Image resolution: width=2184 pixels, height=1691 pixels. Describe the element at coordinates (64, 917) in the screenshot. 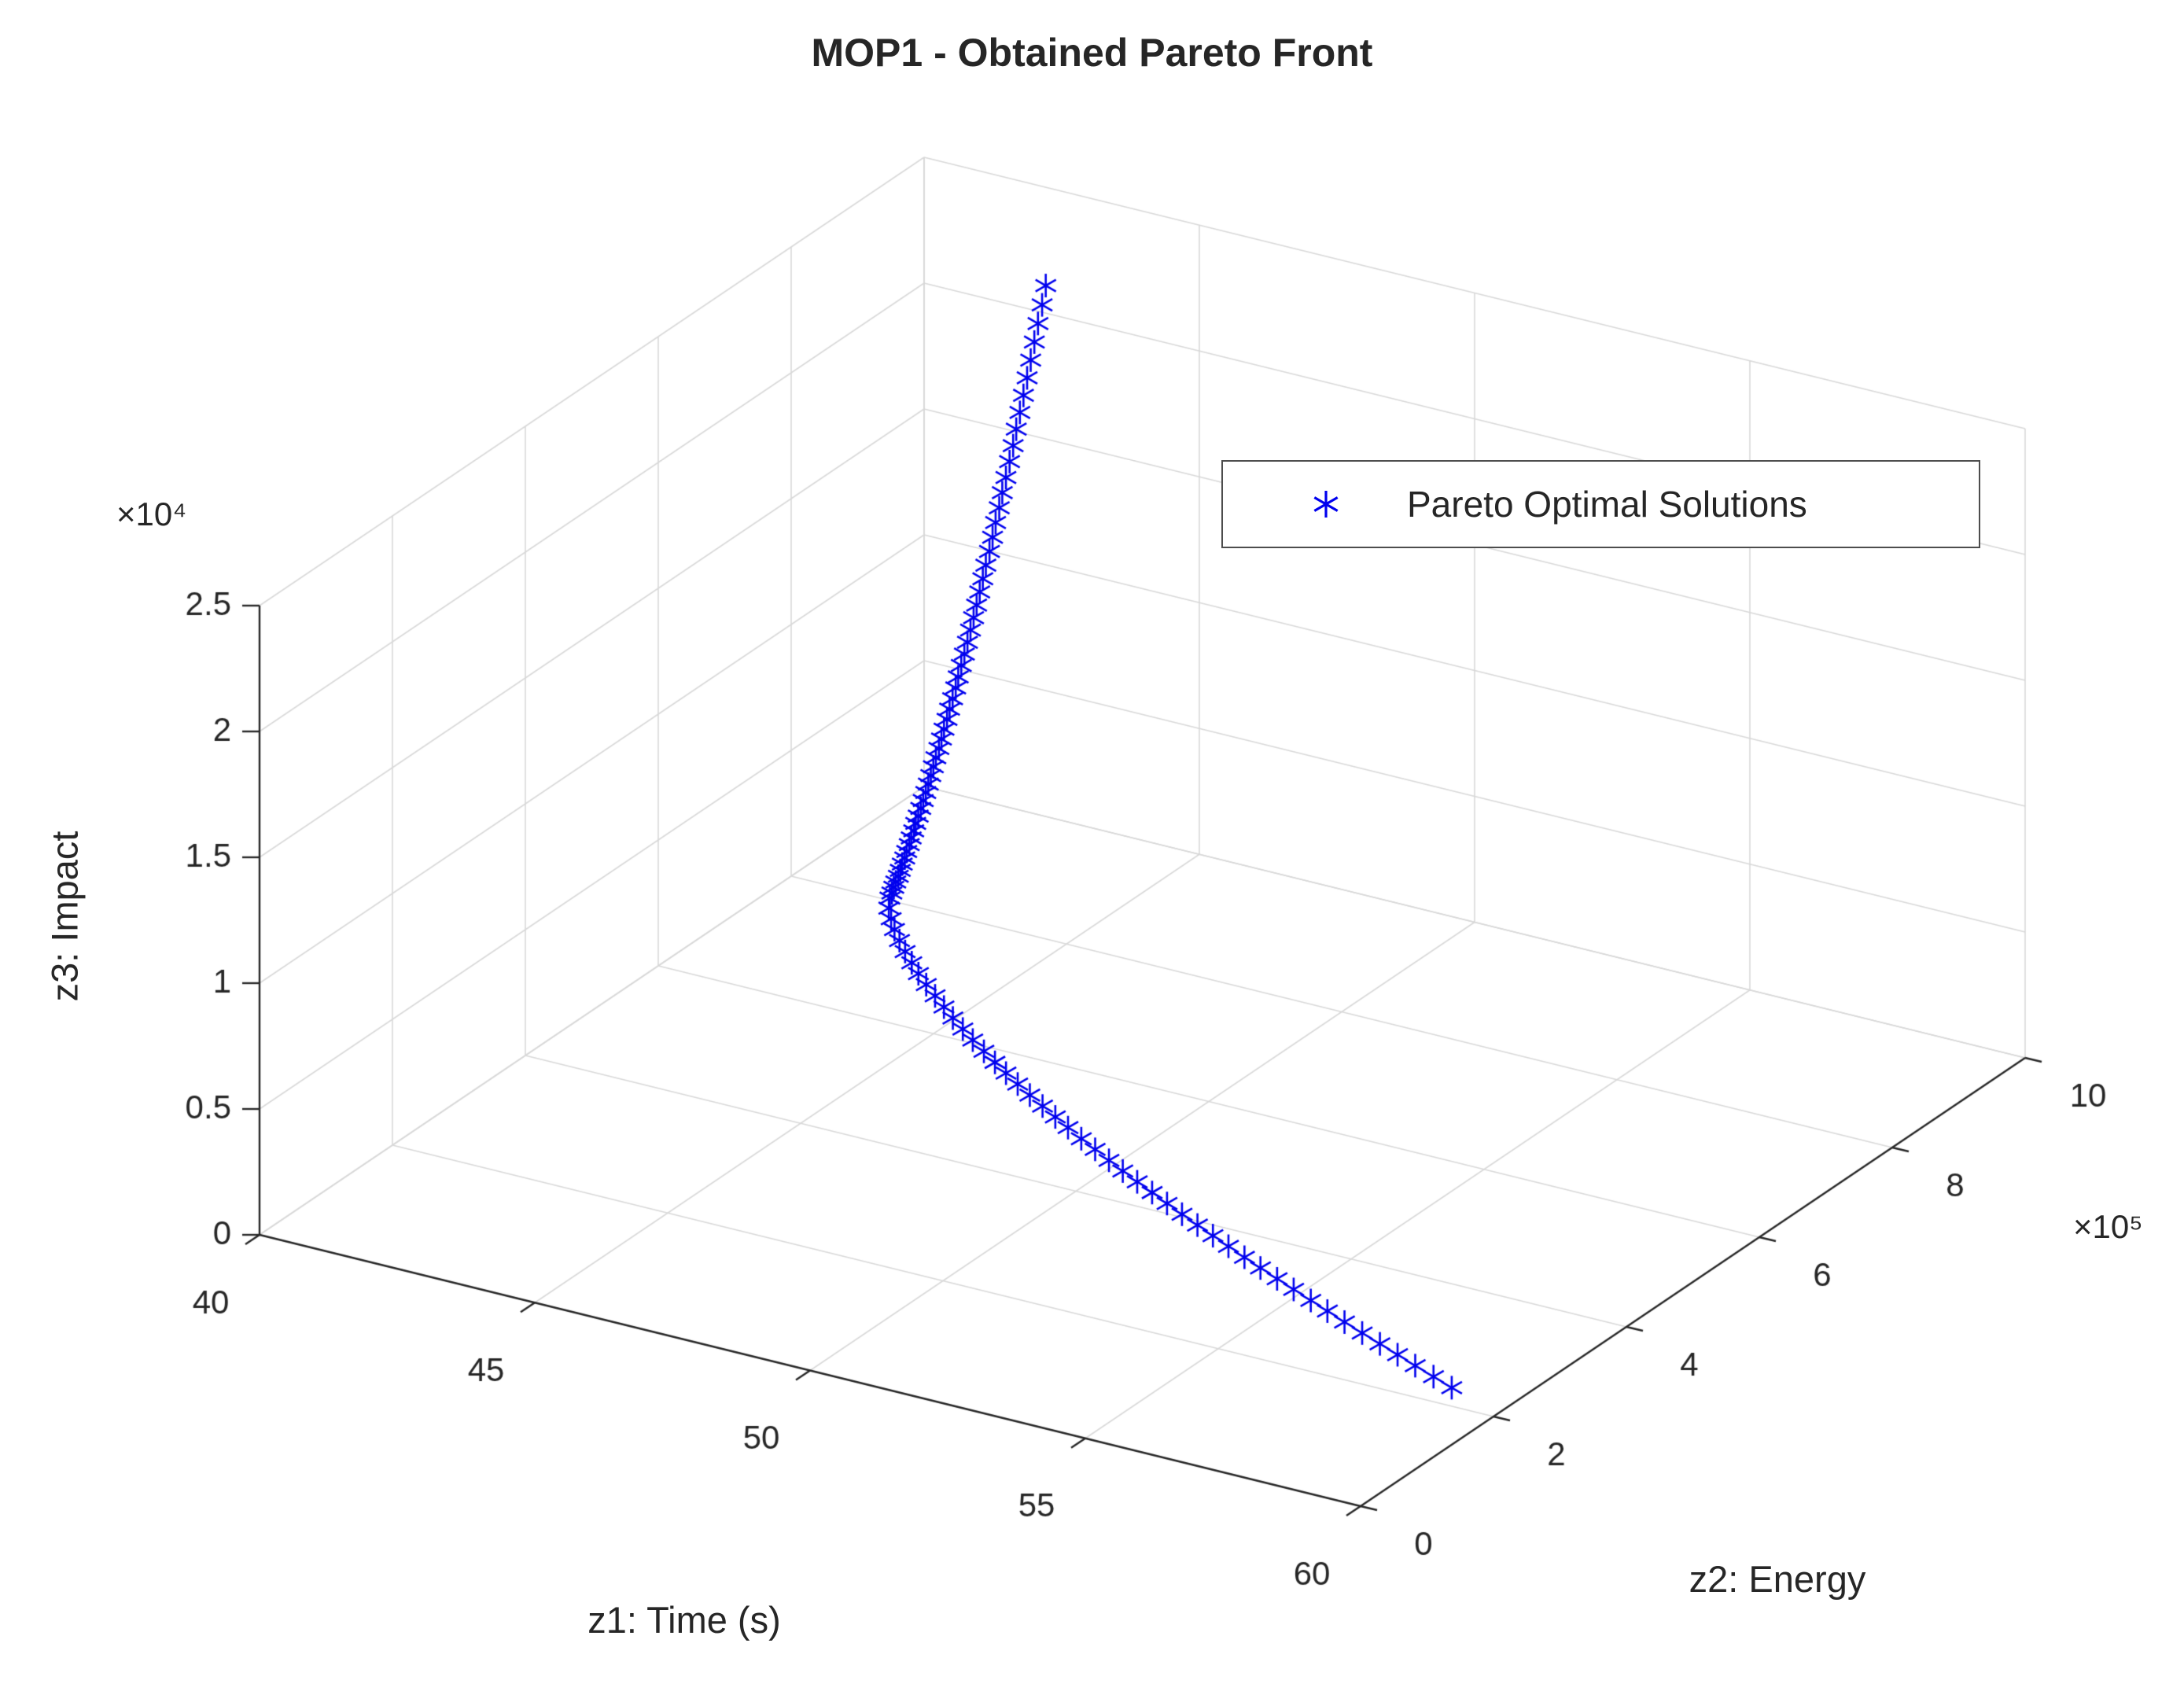

I see `z-axis-label: z3: Impact` at that location.